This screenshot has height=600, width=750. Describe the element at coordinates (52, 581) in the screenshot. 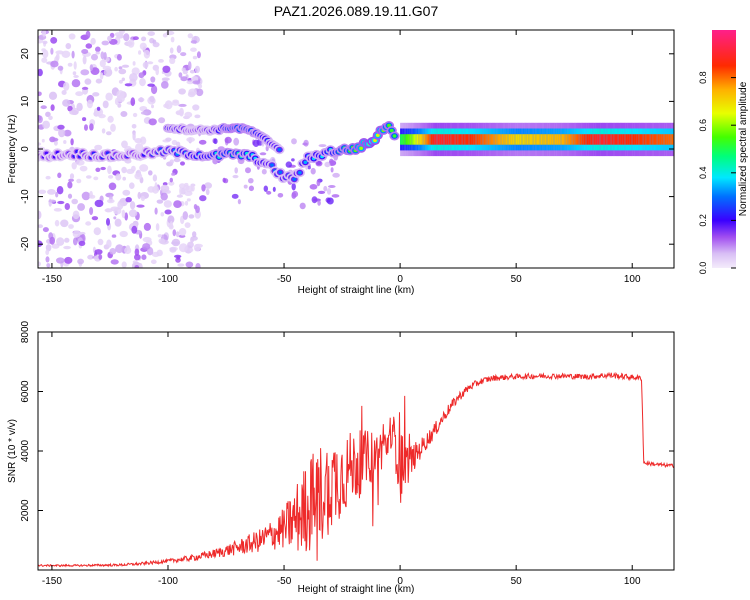

I see `x-tick-label: -150` at that location.